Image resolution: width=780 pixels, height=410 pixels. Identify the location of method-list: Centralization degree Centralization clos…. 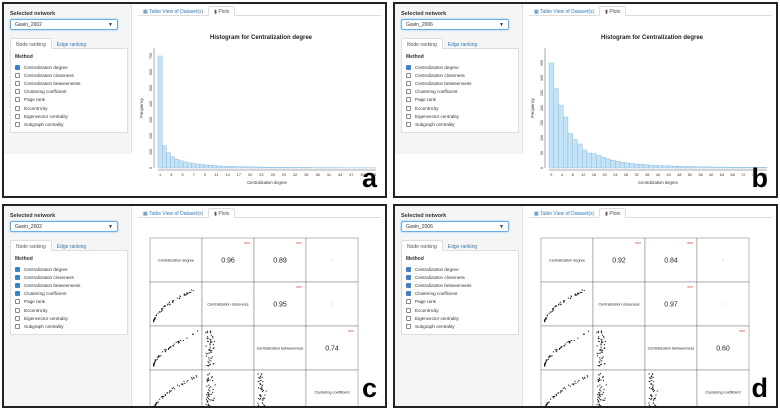
(460, 298).